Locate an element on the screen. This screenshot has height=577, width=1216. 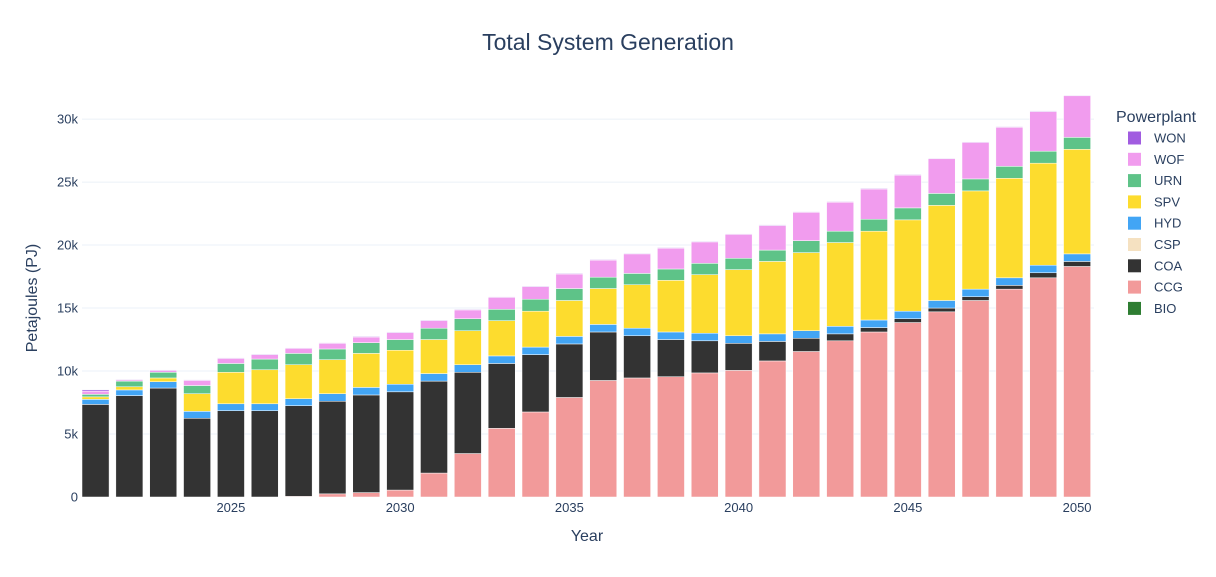
bar-wof-2042 is located at coordinates (806, 226).